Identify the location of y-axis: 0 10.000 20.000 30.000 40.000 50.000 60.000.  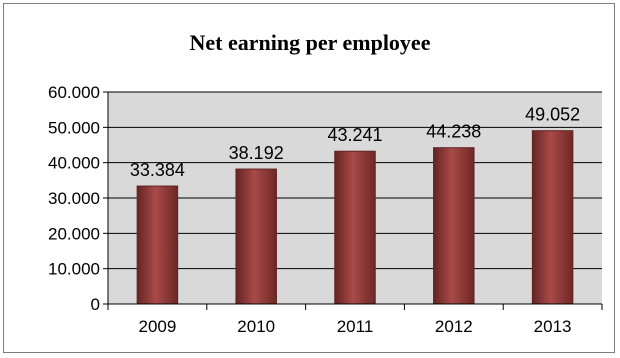
(78, 198).